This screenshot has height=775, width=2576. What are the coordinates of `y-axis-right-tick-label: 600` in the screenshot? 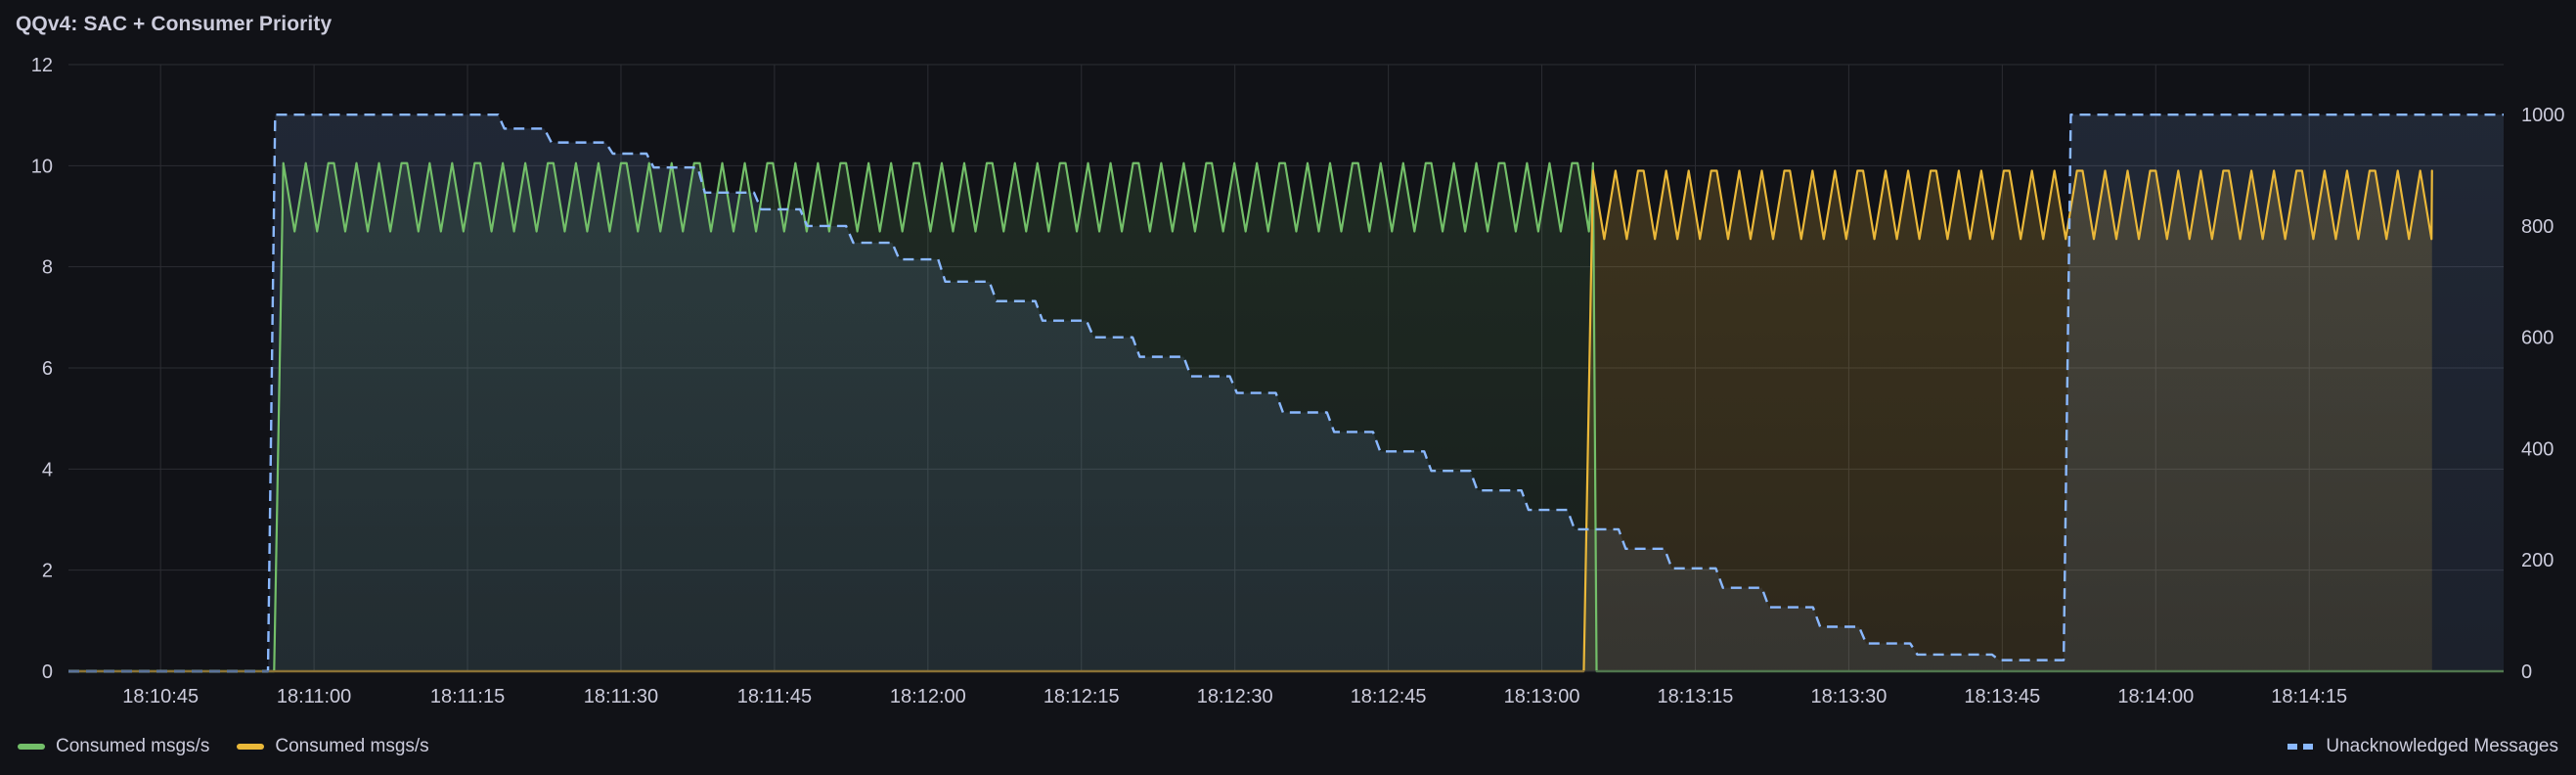 It's located at (2538, 338).